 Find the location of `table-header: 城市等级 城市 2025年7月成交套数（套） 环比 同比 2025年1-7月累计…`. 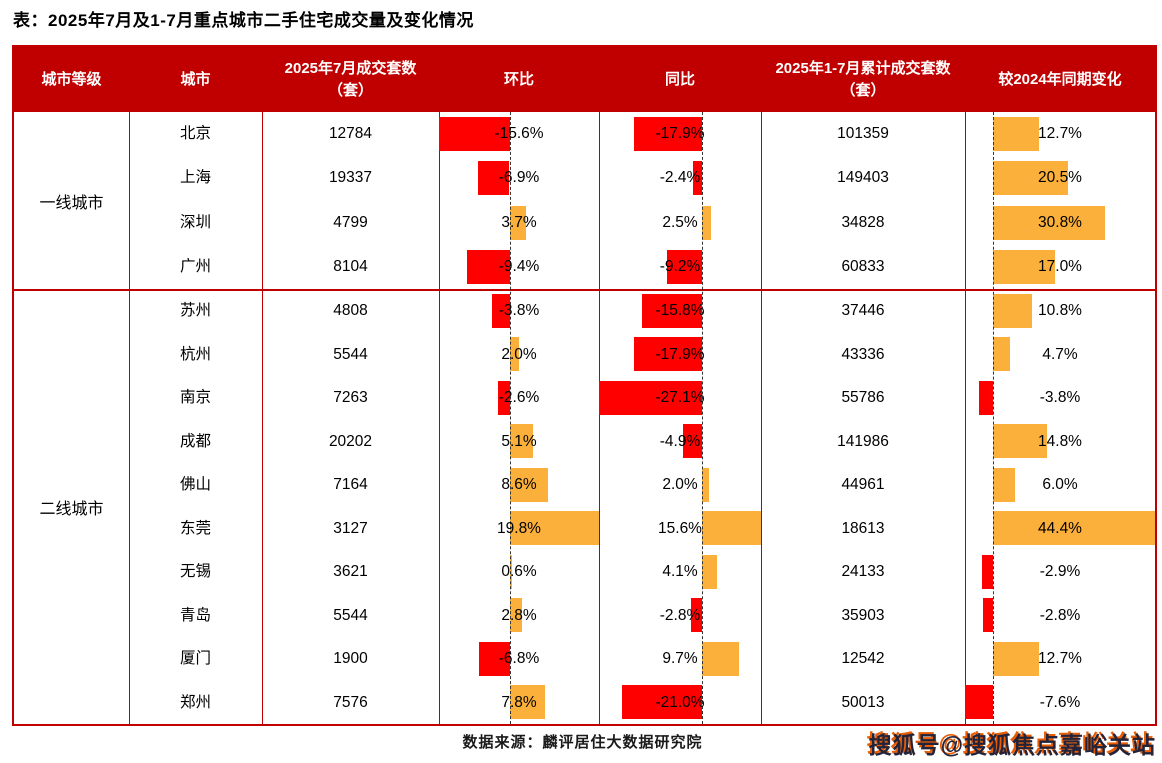

table-header: 城市等级 城市 2025年7月成交套数（套） 环比 同比 2025年1-7月累计… is located at coordinates (584, 79).